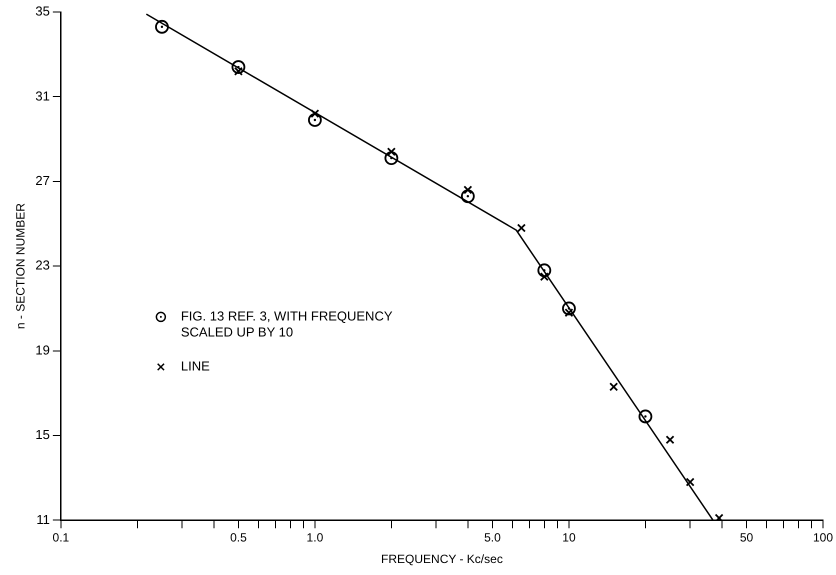 Image resolution: width=836 pixels, height=575 pixels. I want to click on legend-label: FIG. 13 REF. 3, WITH FREQUENCY SCALED UP BY 10, so click(286, 324).